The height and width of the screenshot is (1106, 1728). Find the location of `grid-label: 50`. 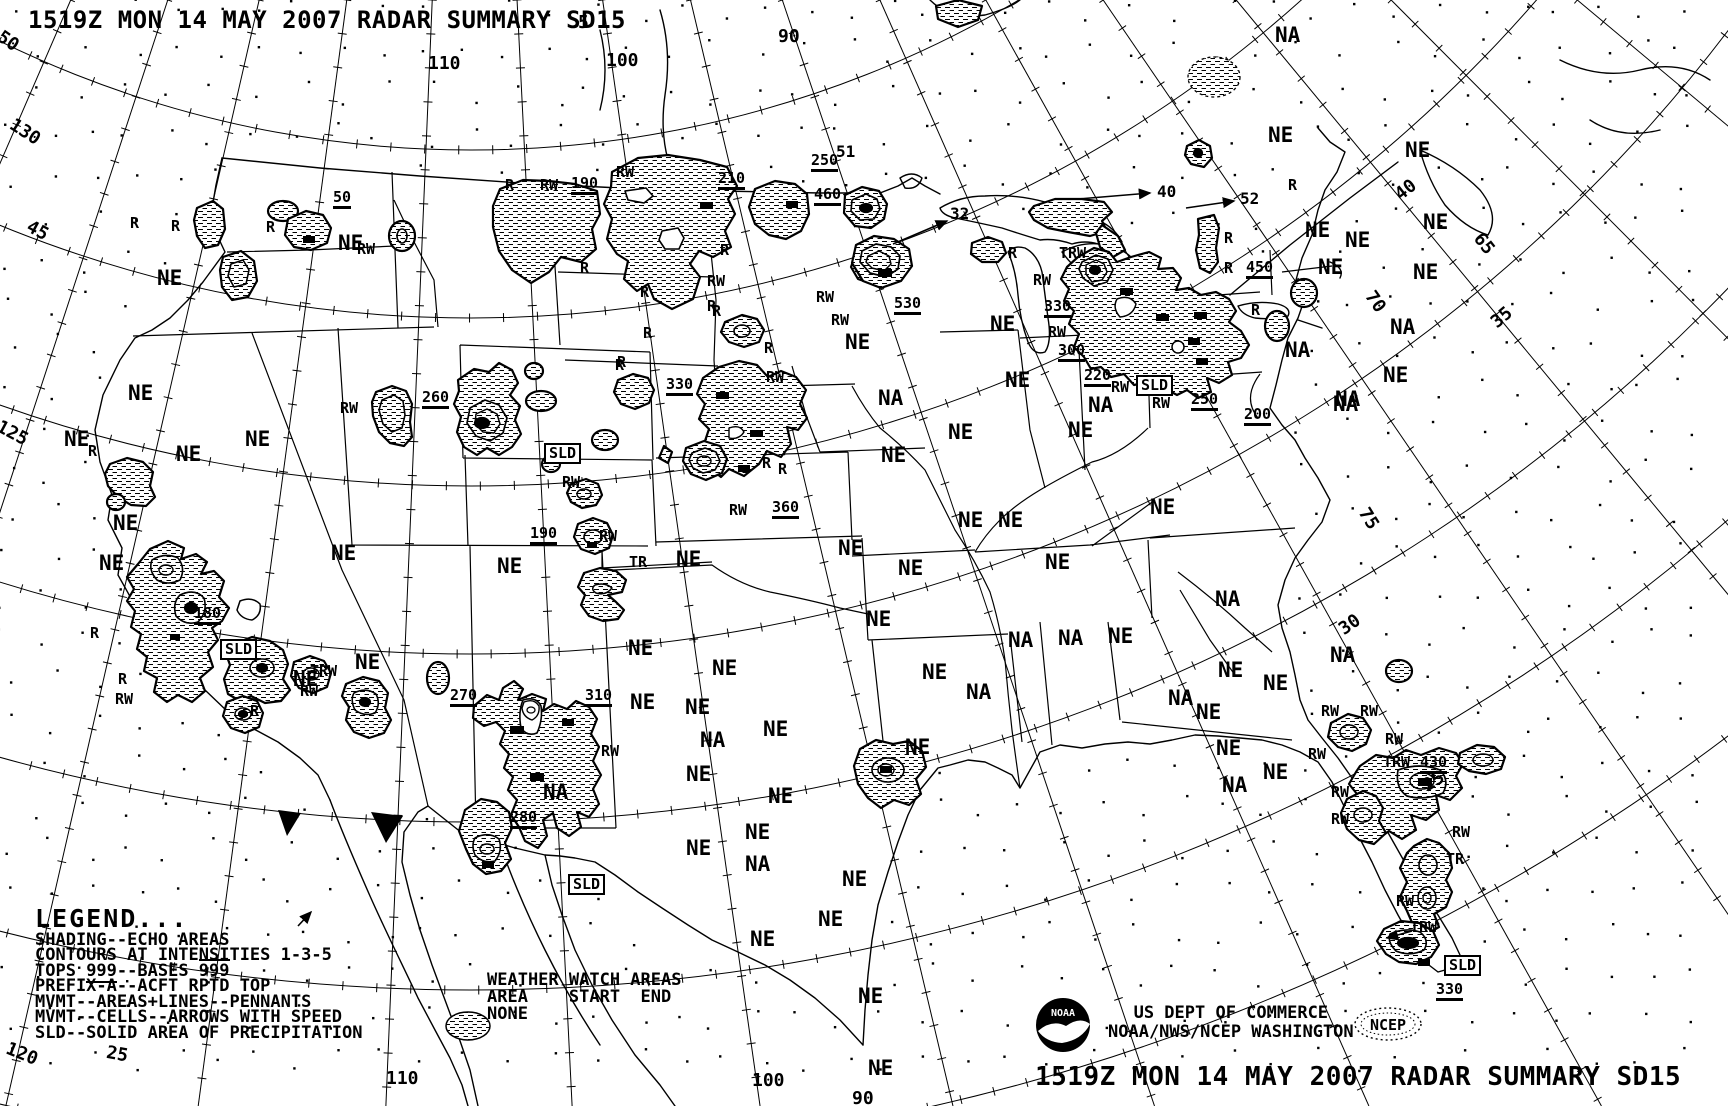

grid-label: 50 is located at coordinates (11, 41).